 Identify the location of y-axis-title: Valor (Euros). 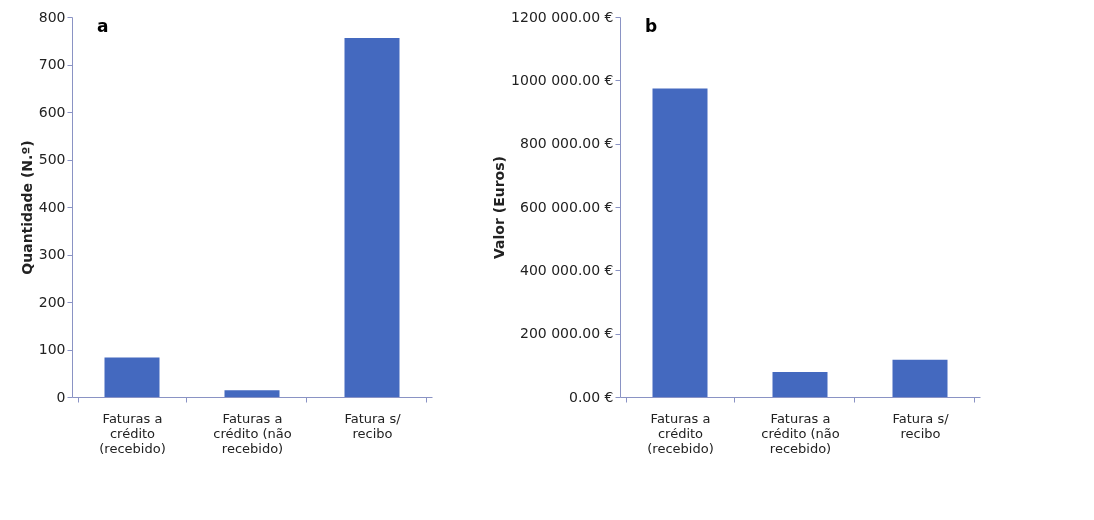
(499, 207).